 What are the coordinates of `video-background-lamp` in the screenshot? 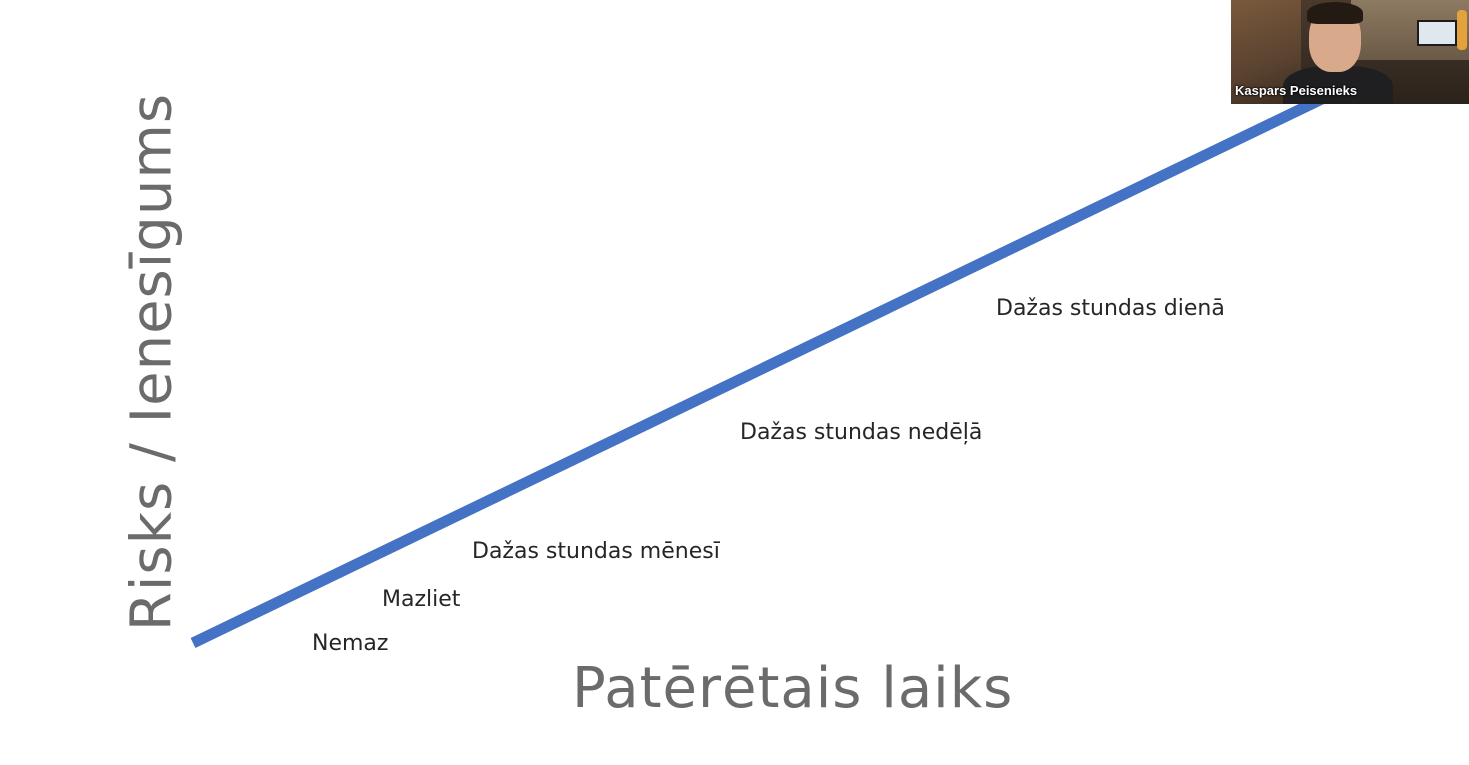 It's located at (1462, 30).